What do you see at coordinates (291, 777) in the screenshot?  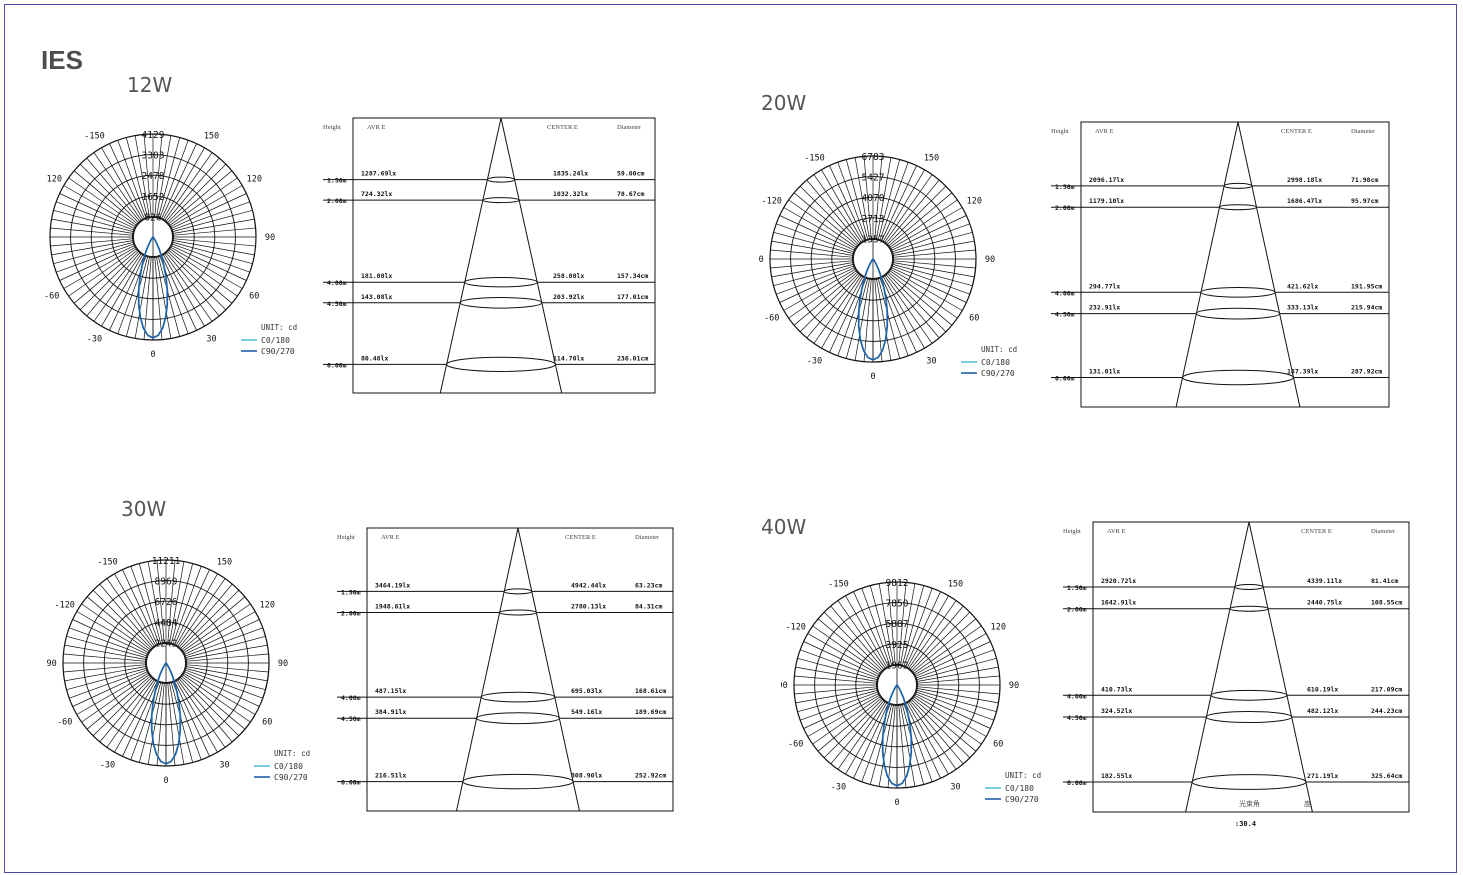 I see `legend-c90: C90/270` at bounding box center [291, 777].